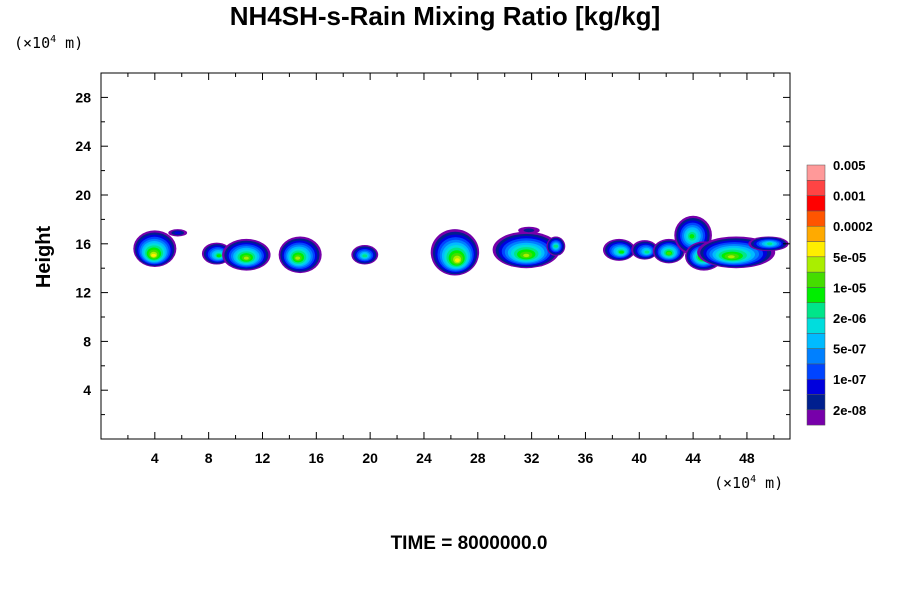 The width and height of the screenshot is (900, 600). What do you see at coordinates (83, 146) in the screenshot?
I see `y-tick-label: 24` at bounding box center [83, 146].